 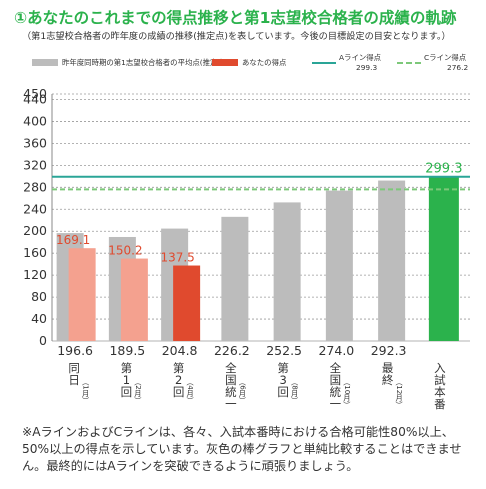 What do you see at coordinates (324, 63) in the screenshot?
I see `legend-a-line-swatch` at bounding box center [324, 63].